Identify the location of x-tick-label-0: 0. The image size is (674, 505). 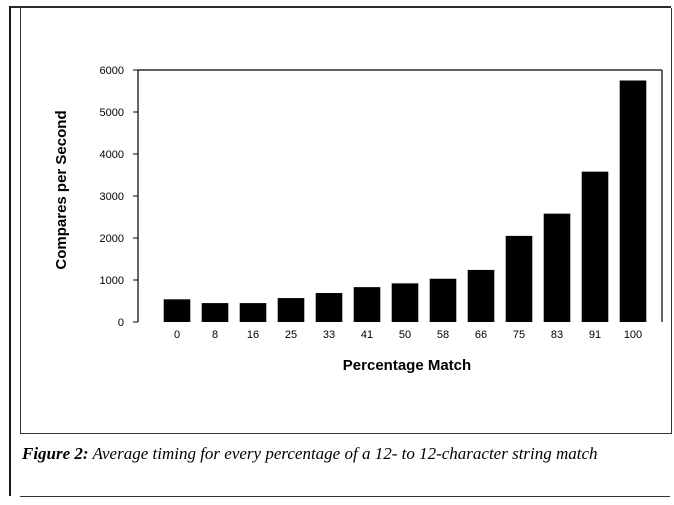
(177, 335).